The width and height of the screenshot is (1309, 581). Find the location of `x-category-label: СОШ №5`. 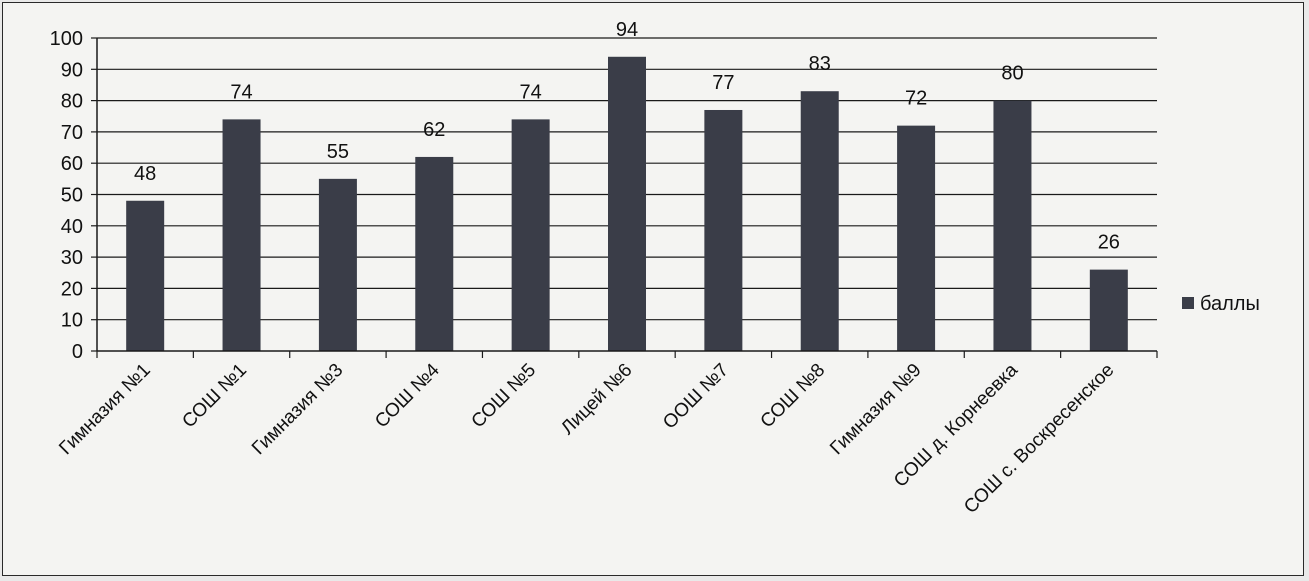

x-category-label: СОШ №5 is located at coordinates (504, 396).